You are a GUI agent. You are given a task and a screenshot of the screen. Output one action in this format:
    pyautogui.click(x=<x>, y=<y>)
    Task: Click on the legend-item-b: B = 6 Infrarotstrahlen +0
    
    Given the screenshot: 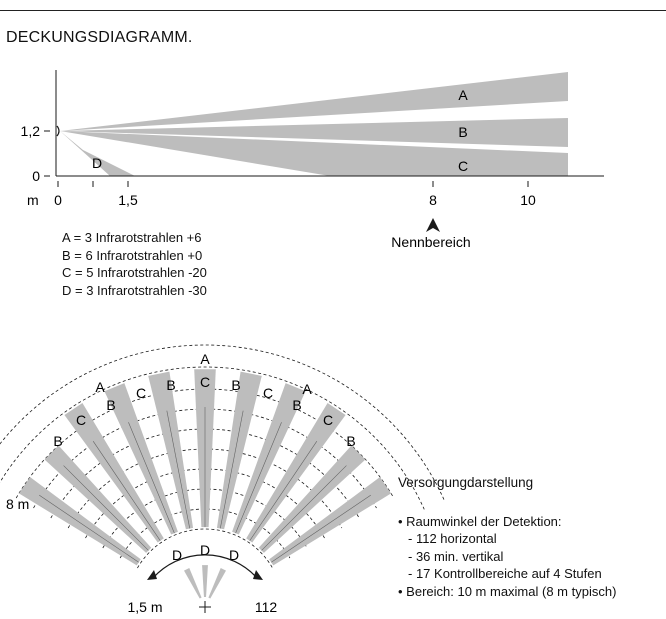 What is the action you would take?
    pyautogui.click(x=132, y=255)
    